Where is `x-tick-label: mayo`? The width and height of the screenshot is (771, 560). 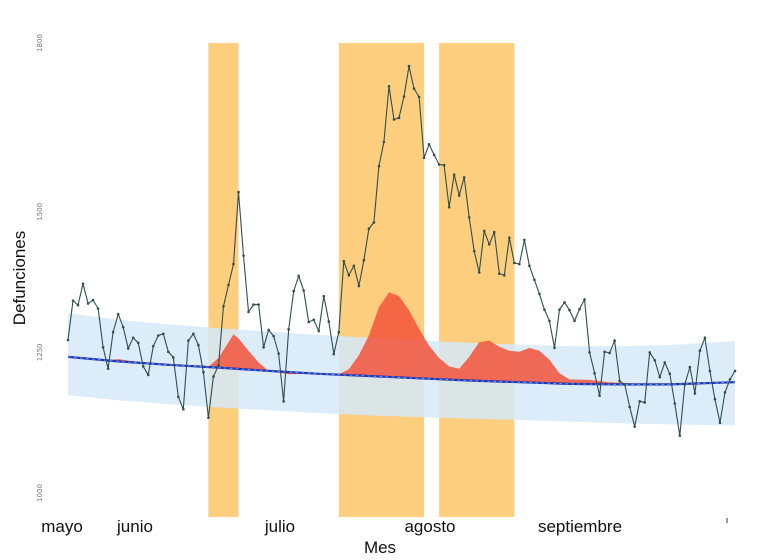 x-tick-label: mayo is located at coordinates (62, 526).